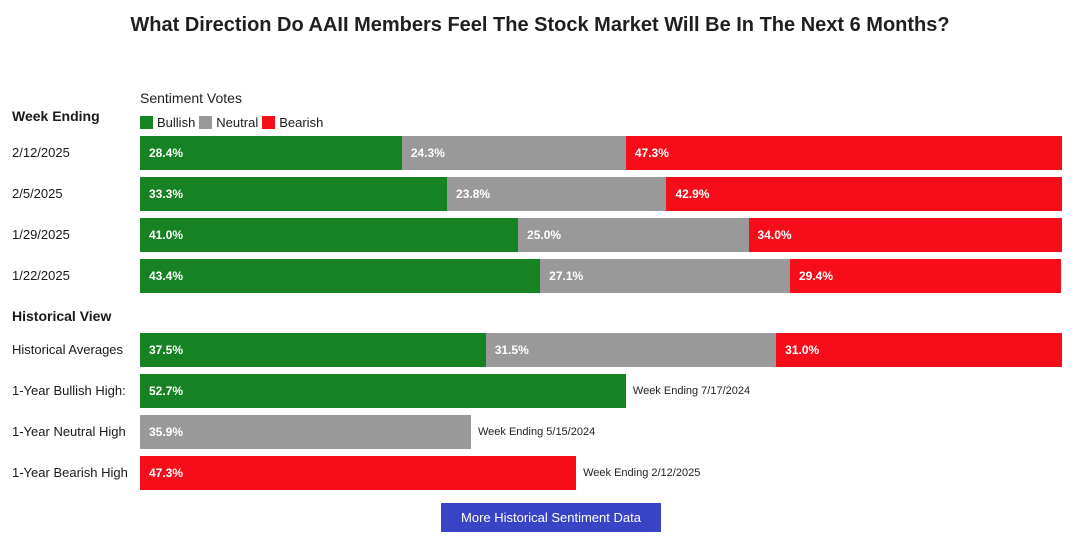  I want to click on bullish-high-segment: 52.7%, so click(383, 391).